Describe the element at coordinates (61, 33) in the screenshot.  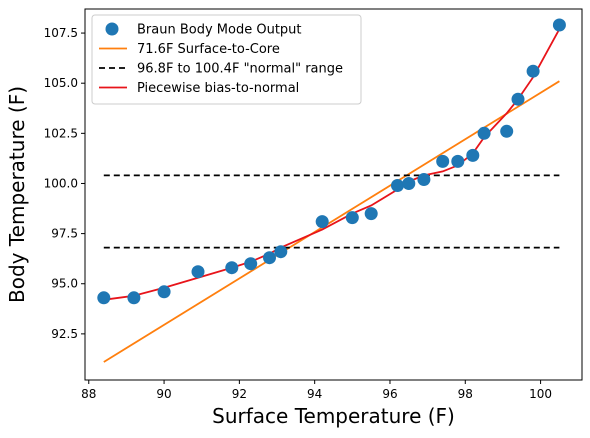
I see `y-tick-label: 107.5` at that location.